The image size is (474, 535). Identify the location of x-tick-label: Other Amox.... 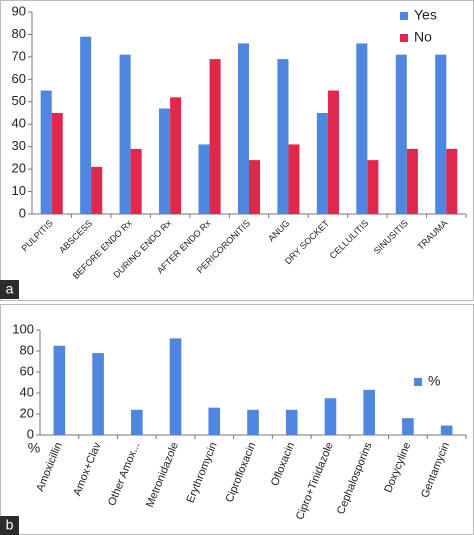
(124, 474).